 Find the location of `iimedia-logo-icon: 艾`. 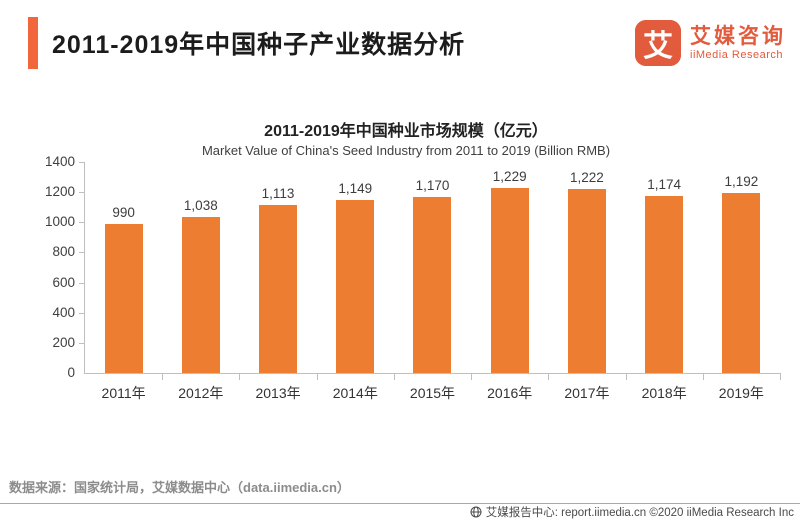

iimedia-logo-icon: 艾 is located at coordinates (658, 43).